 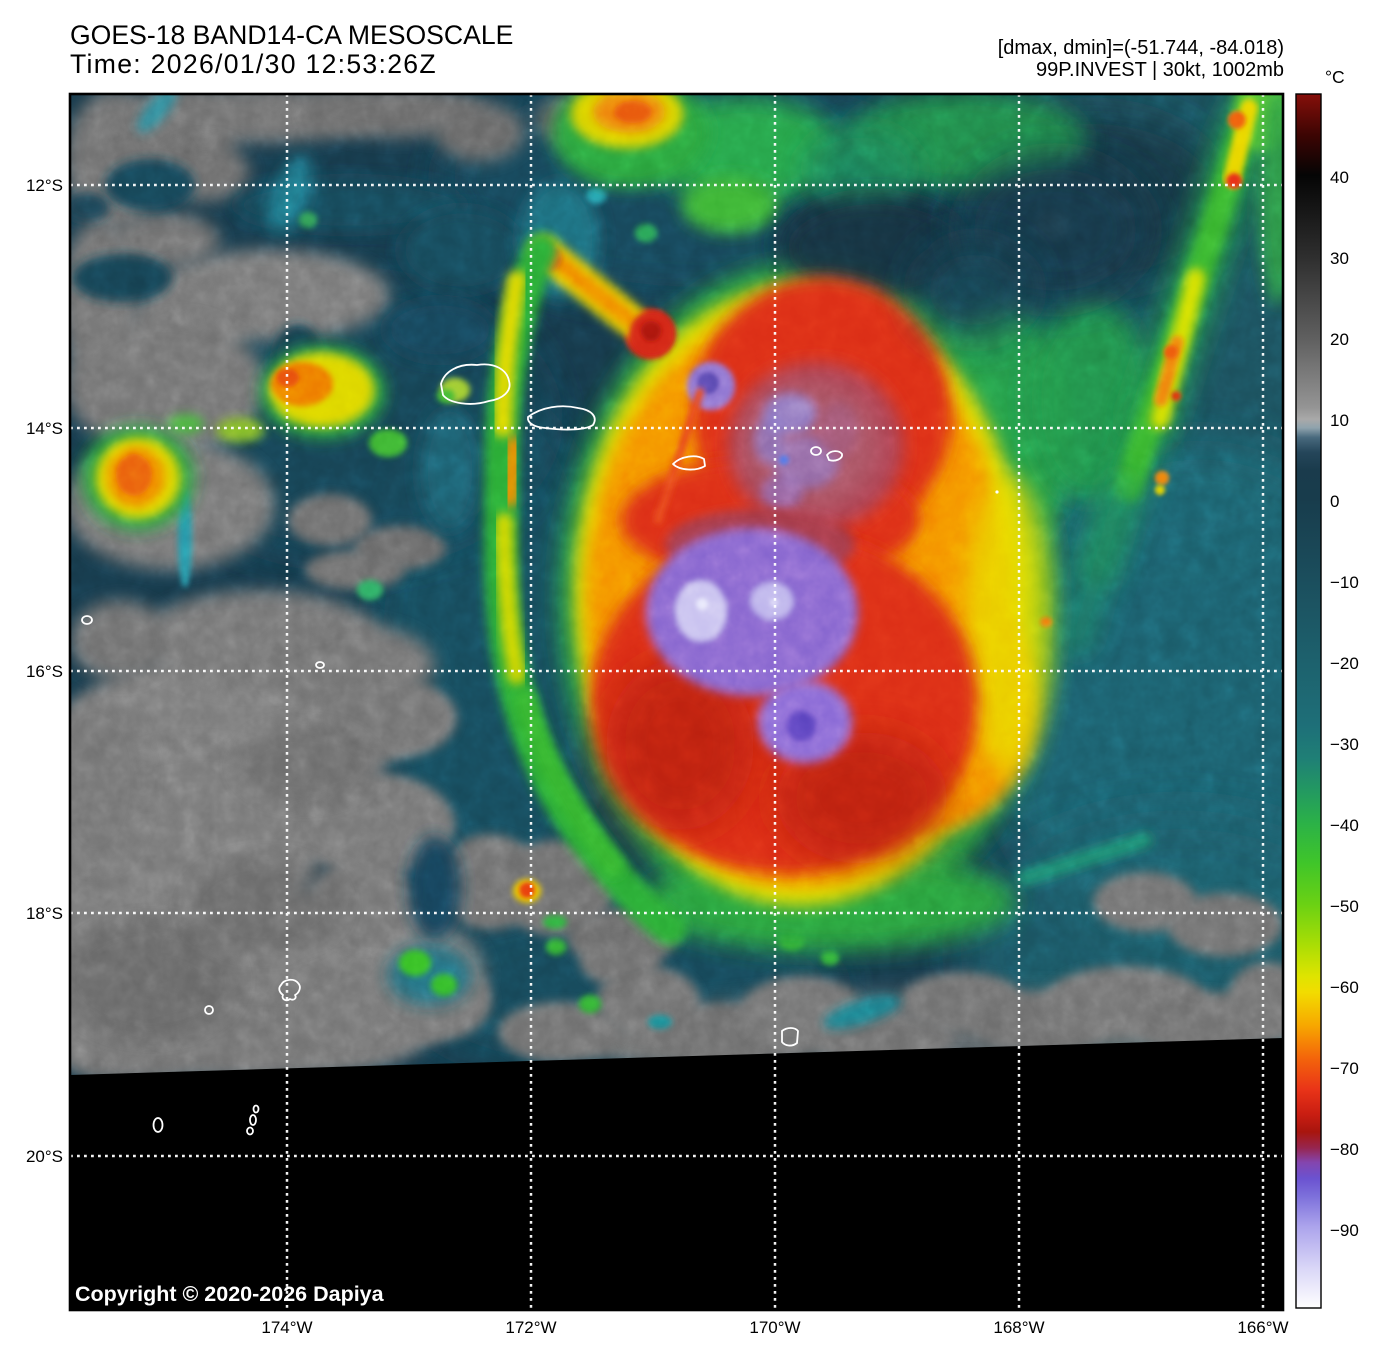 What do you see at coordinates (774, 1327) in the screenshot?
I see `svg-text: 170°W` at bounding box center [774, 1327].